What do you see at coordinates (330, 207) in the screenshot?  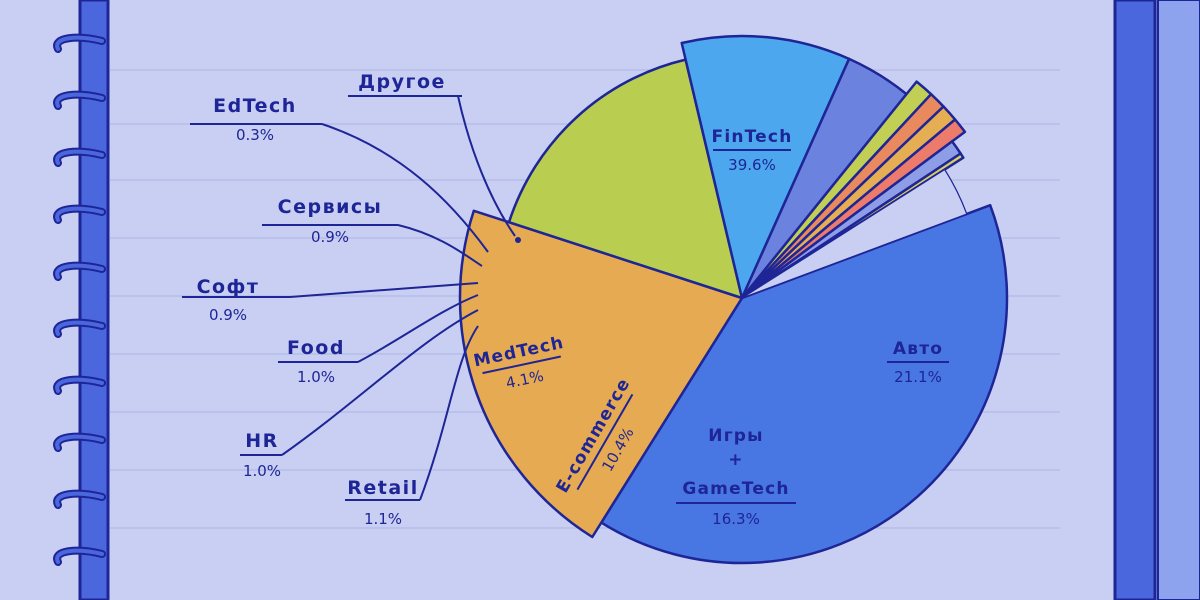 I see `slice-label-сервисы: Сервисы` at bounding box center [330, 207].